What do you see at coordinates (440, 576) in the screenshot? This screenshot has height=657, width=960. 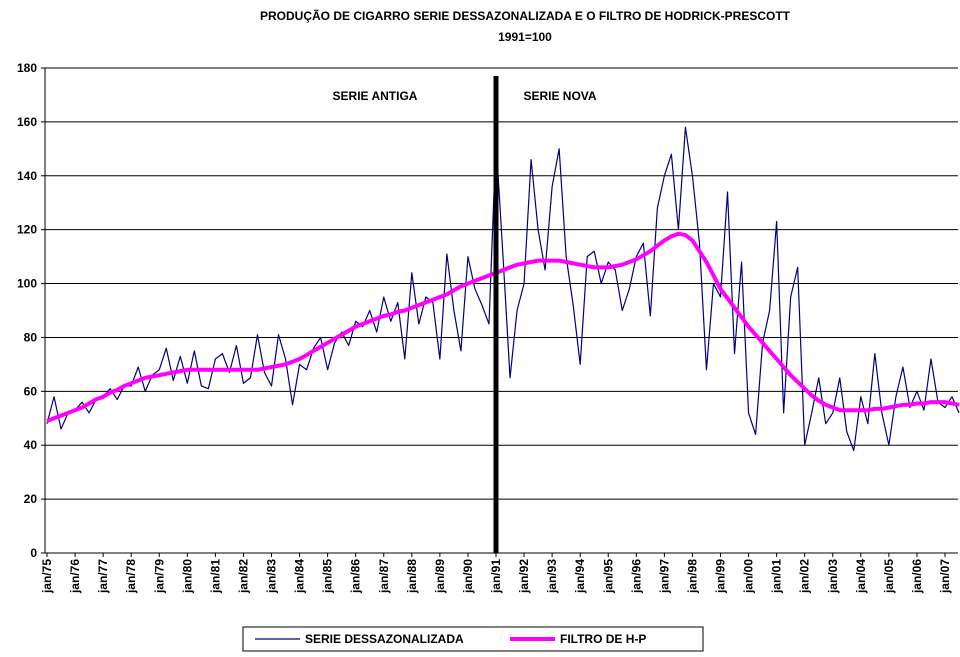 I see `x-tick-label: jan/89` at bounding box center [440, 576].